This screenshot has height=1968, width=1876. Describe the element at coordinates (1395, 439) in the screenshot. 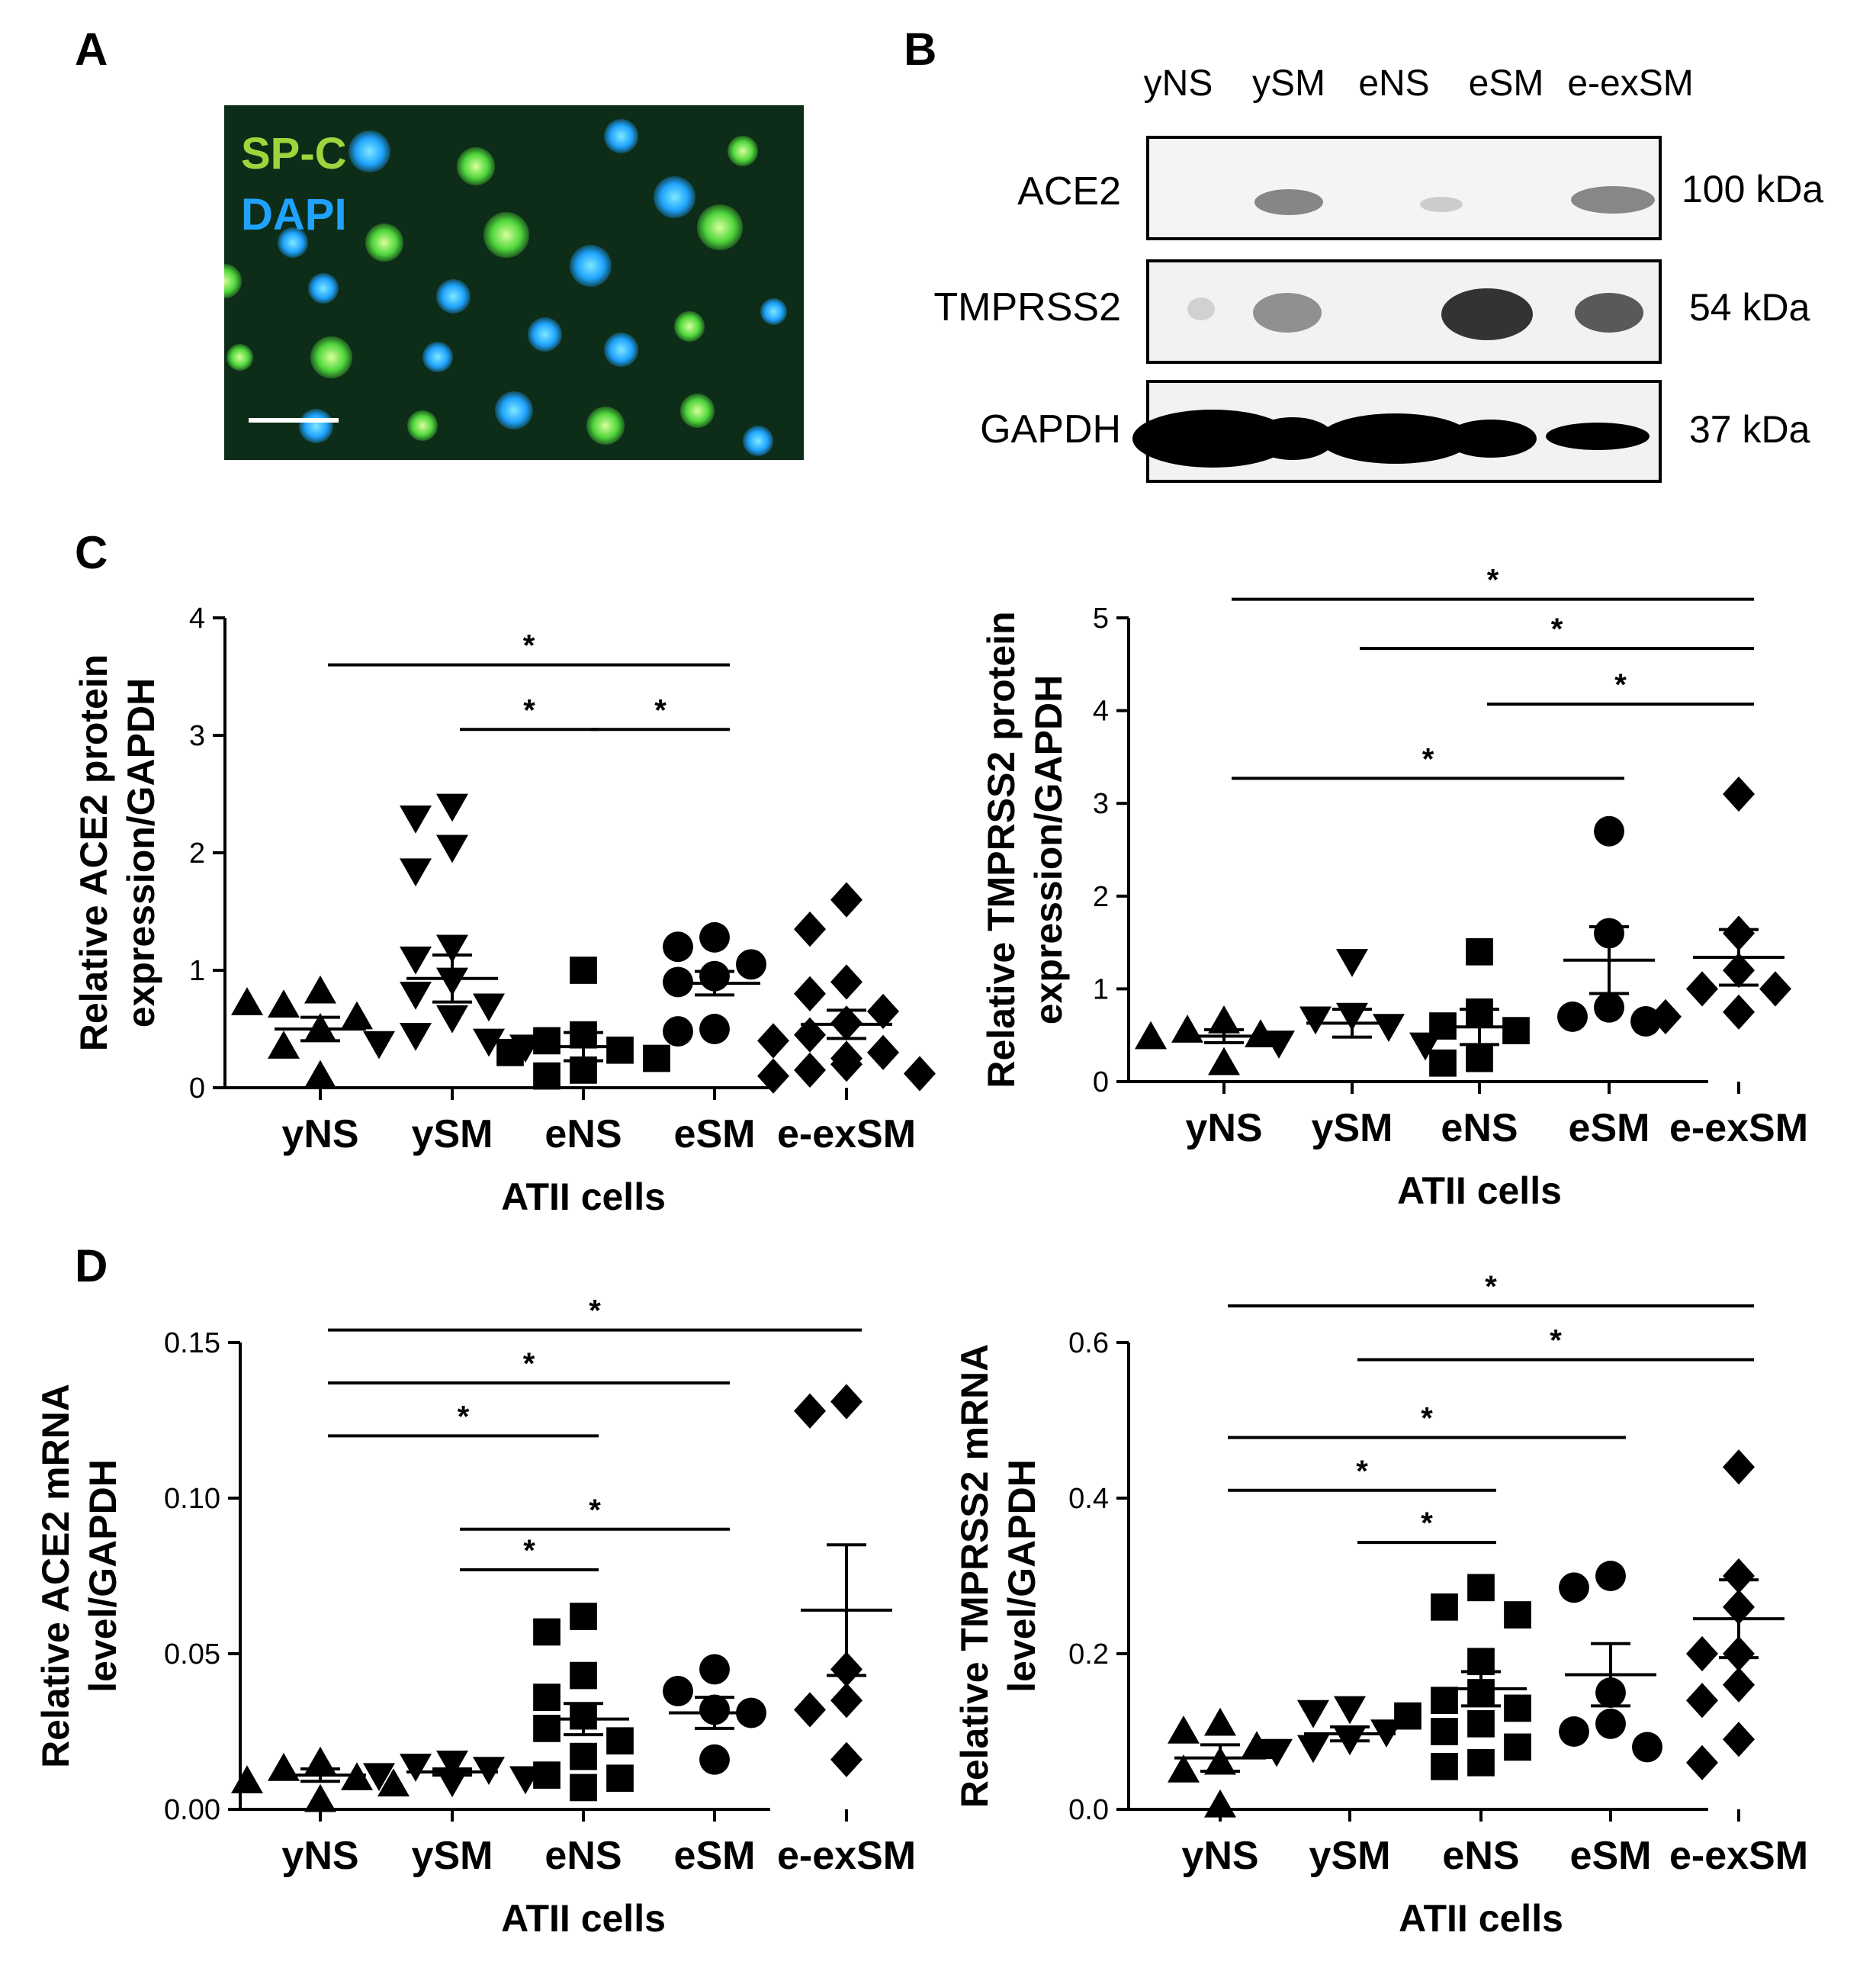

I see `gapdh-band-ens` at that location.